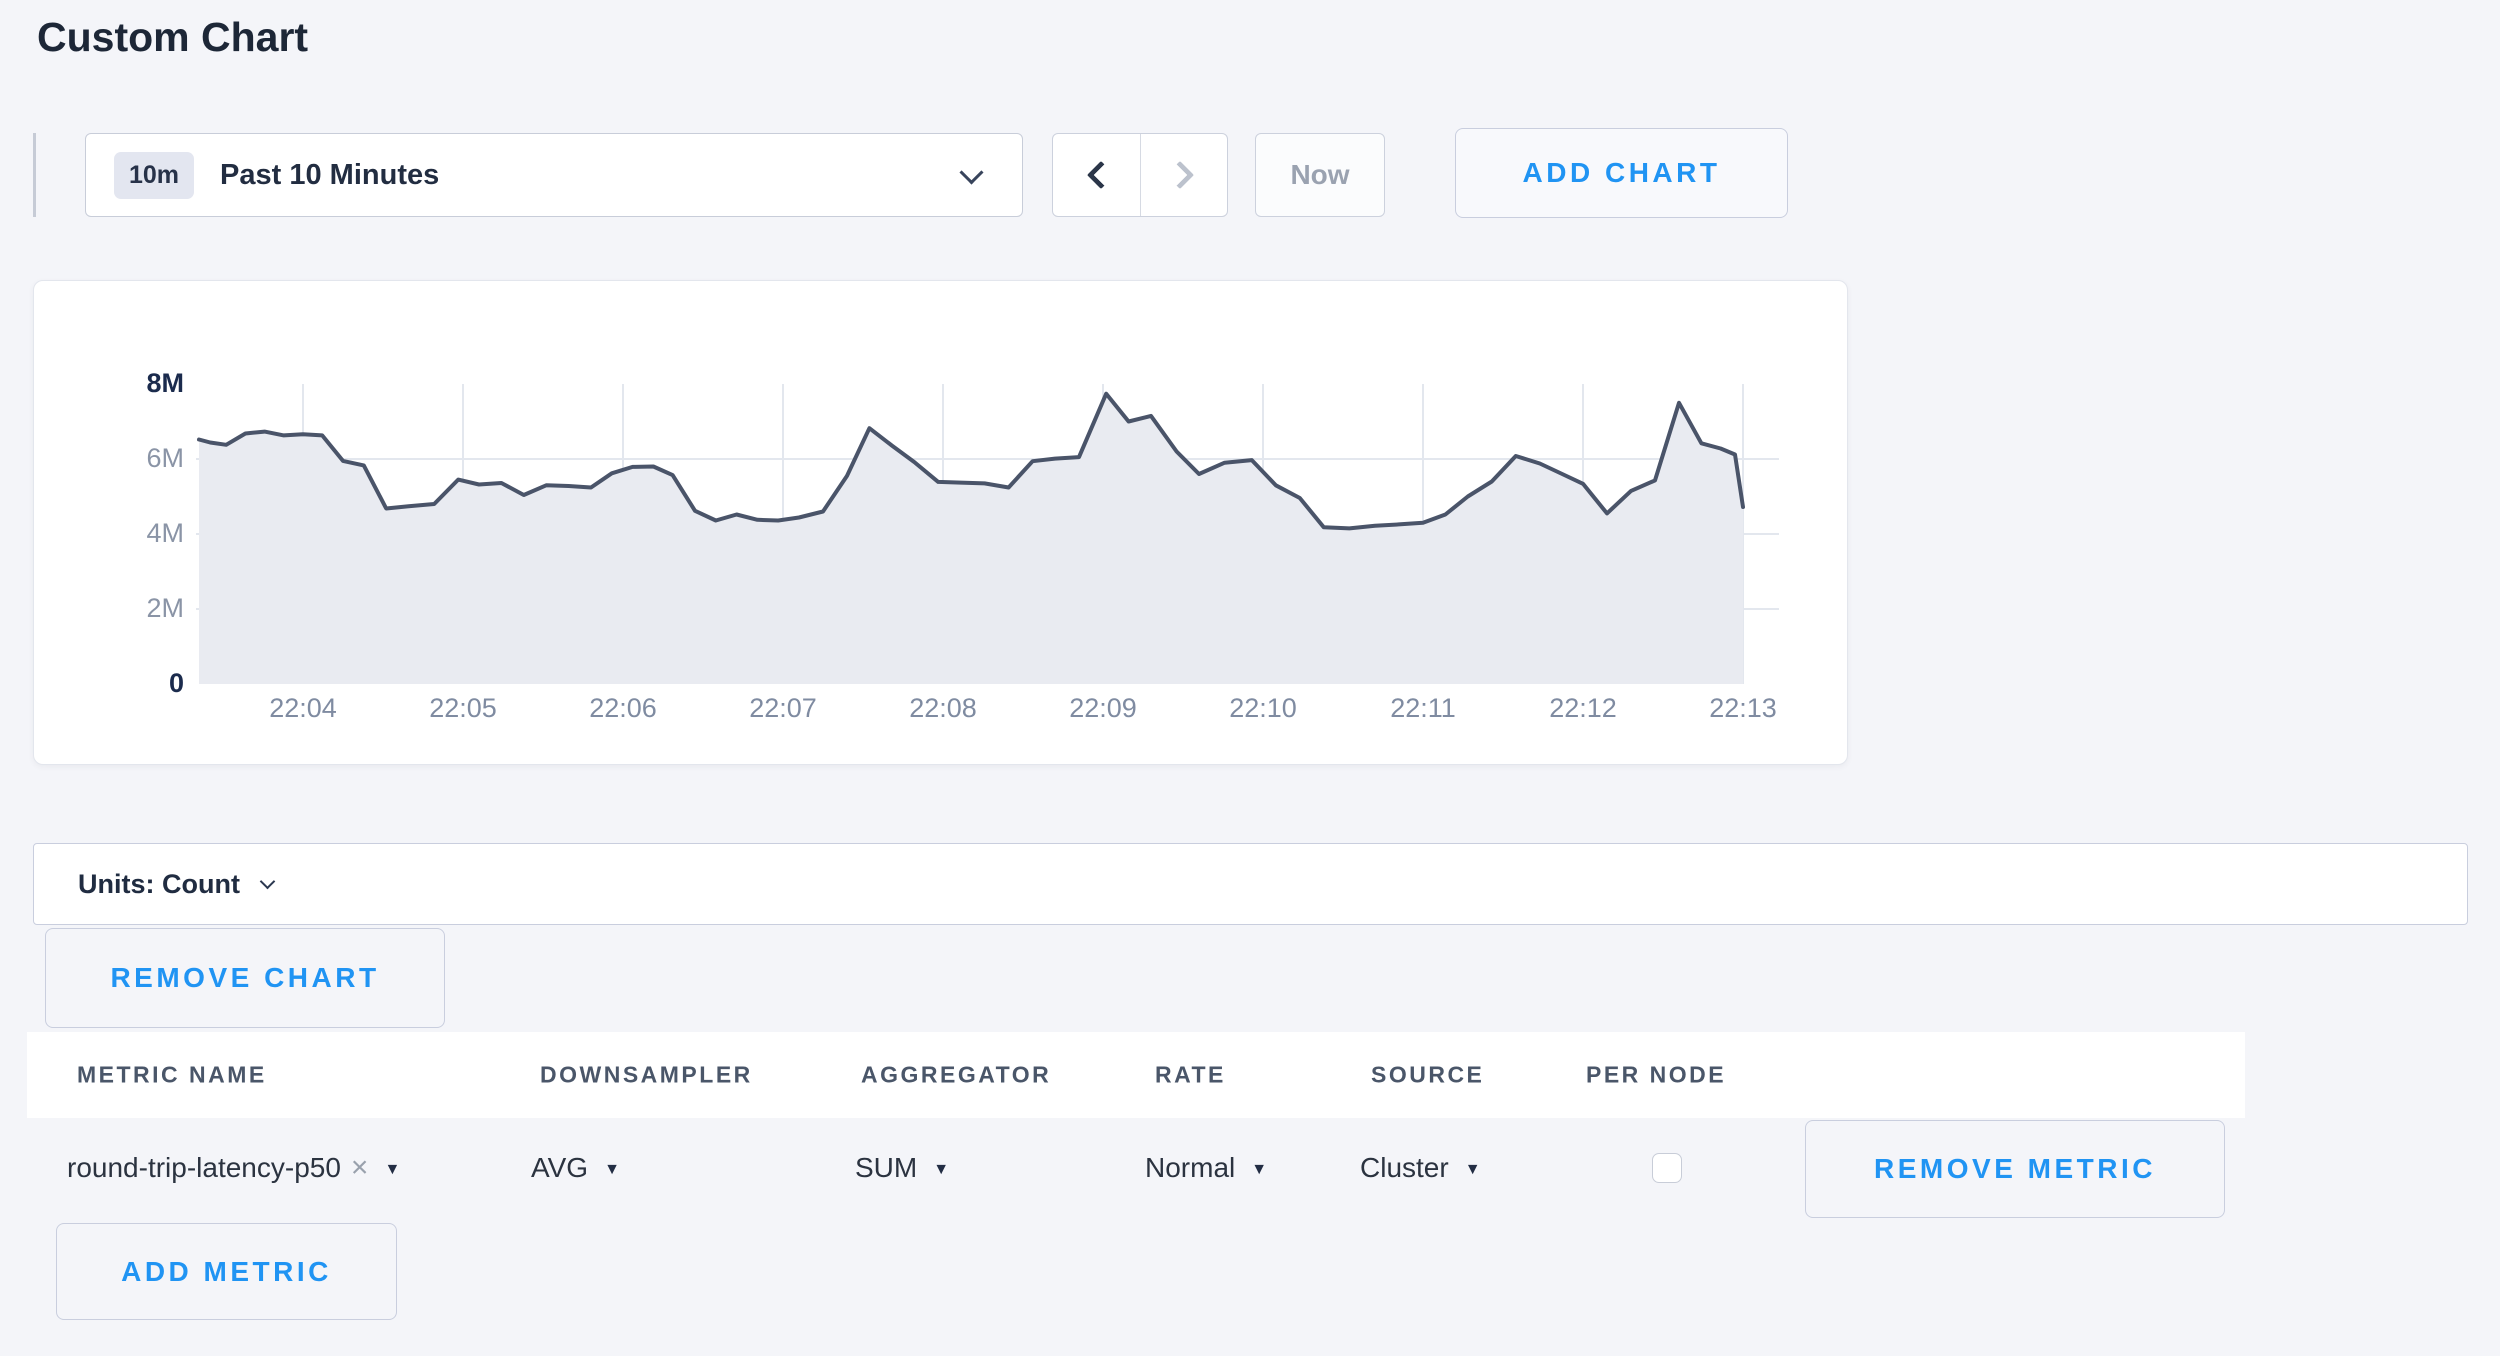 This screenshot has height=1356, width=2500. I want to click on next-time-button, so click(1183, 175).